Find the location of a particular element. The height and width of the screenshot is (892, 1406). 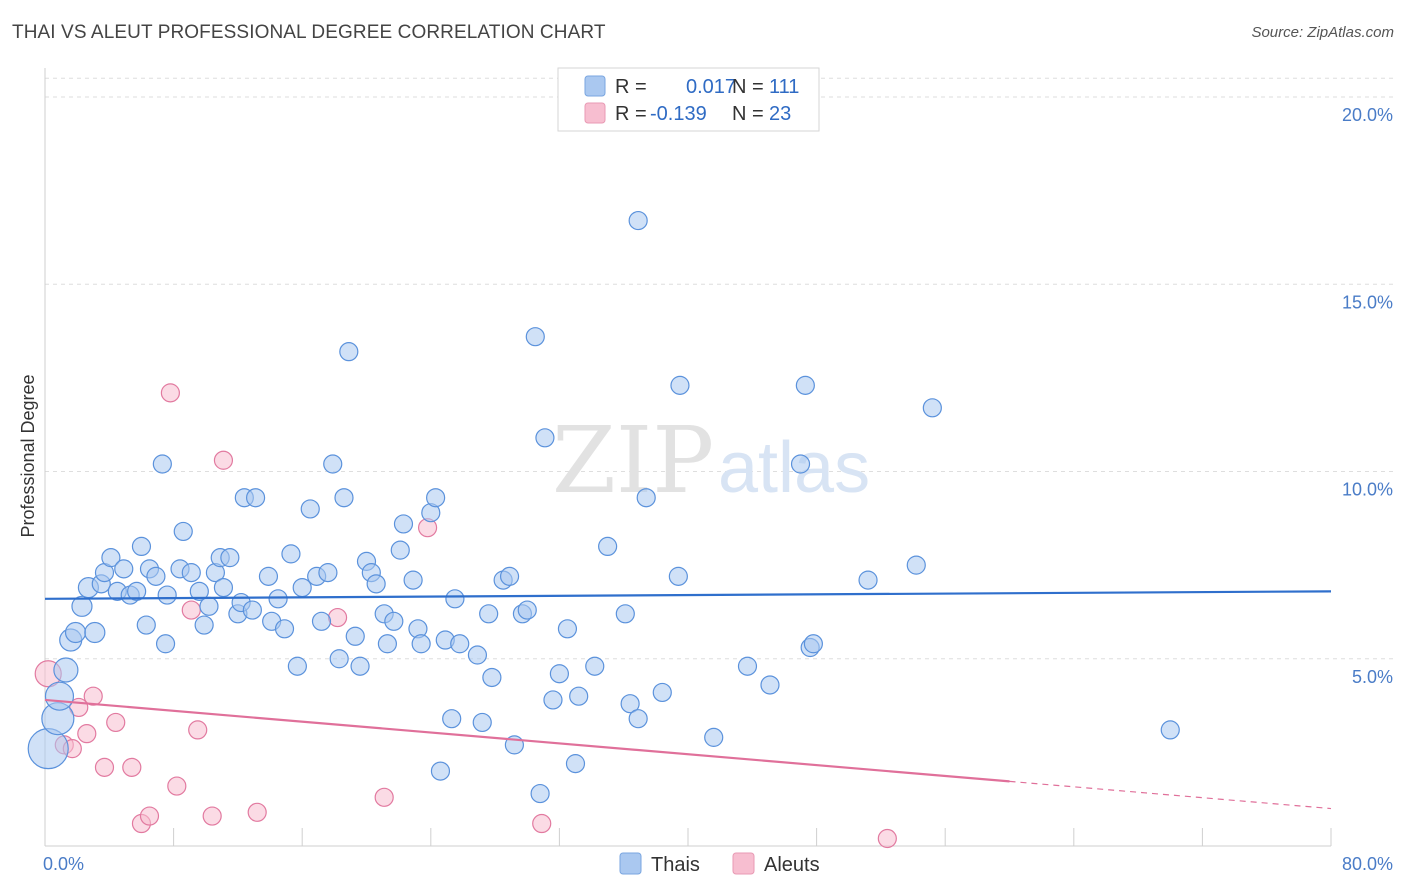

watermark: ZIP atlas is located at coordinates (711, 460).